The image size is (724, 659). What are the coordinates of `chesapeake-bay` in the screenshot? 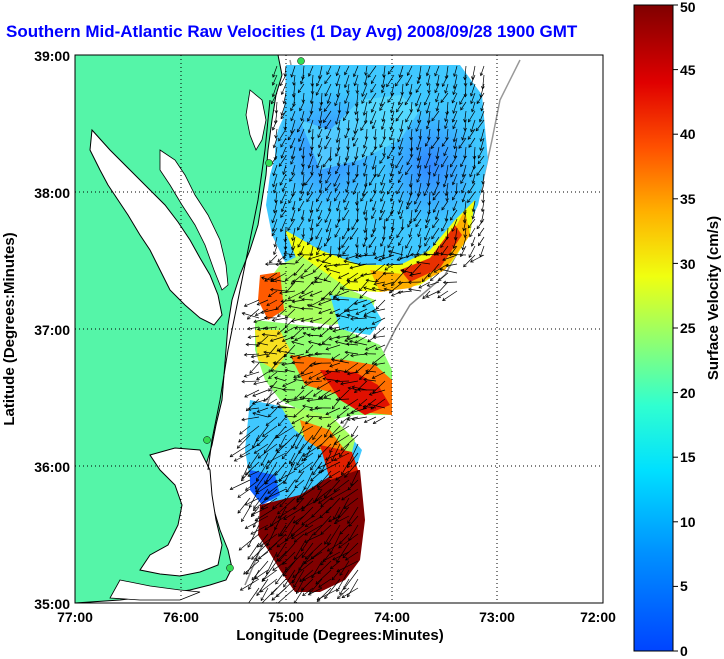 It's located at (156, 227).